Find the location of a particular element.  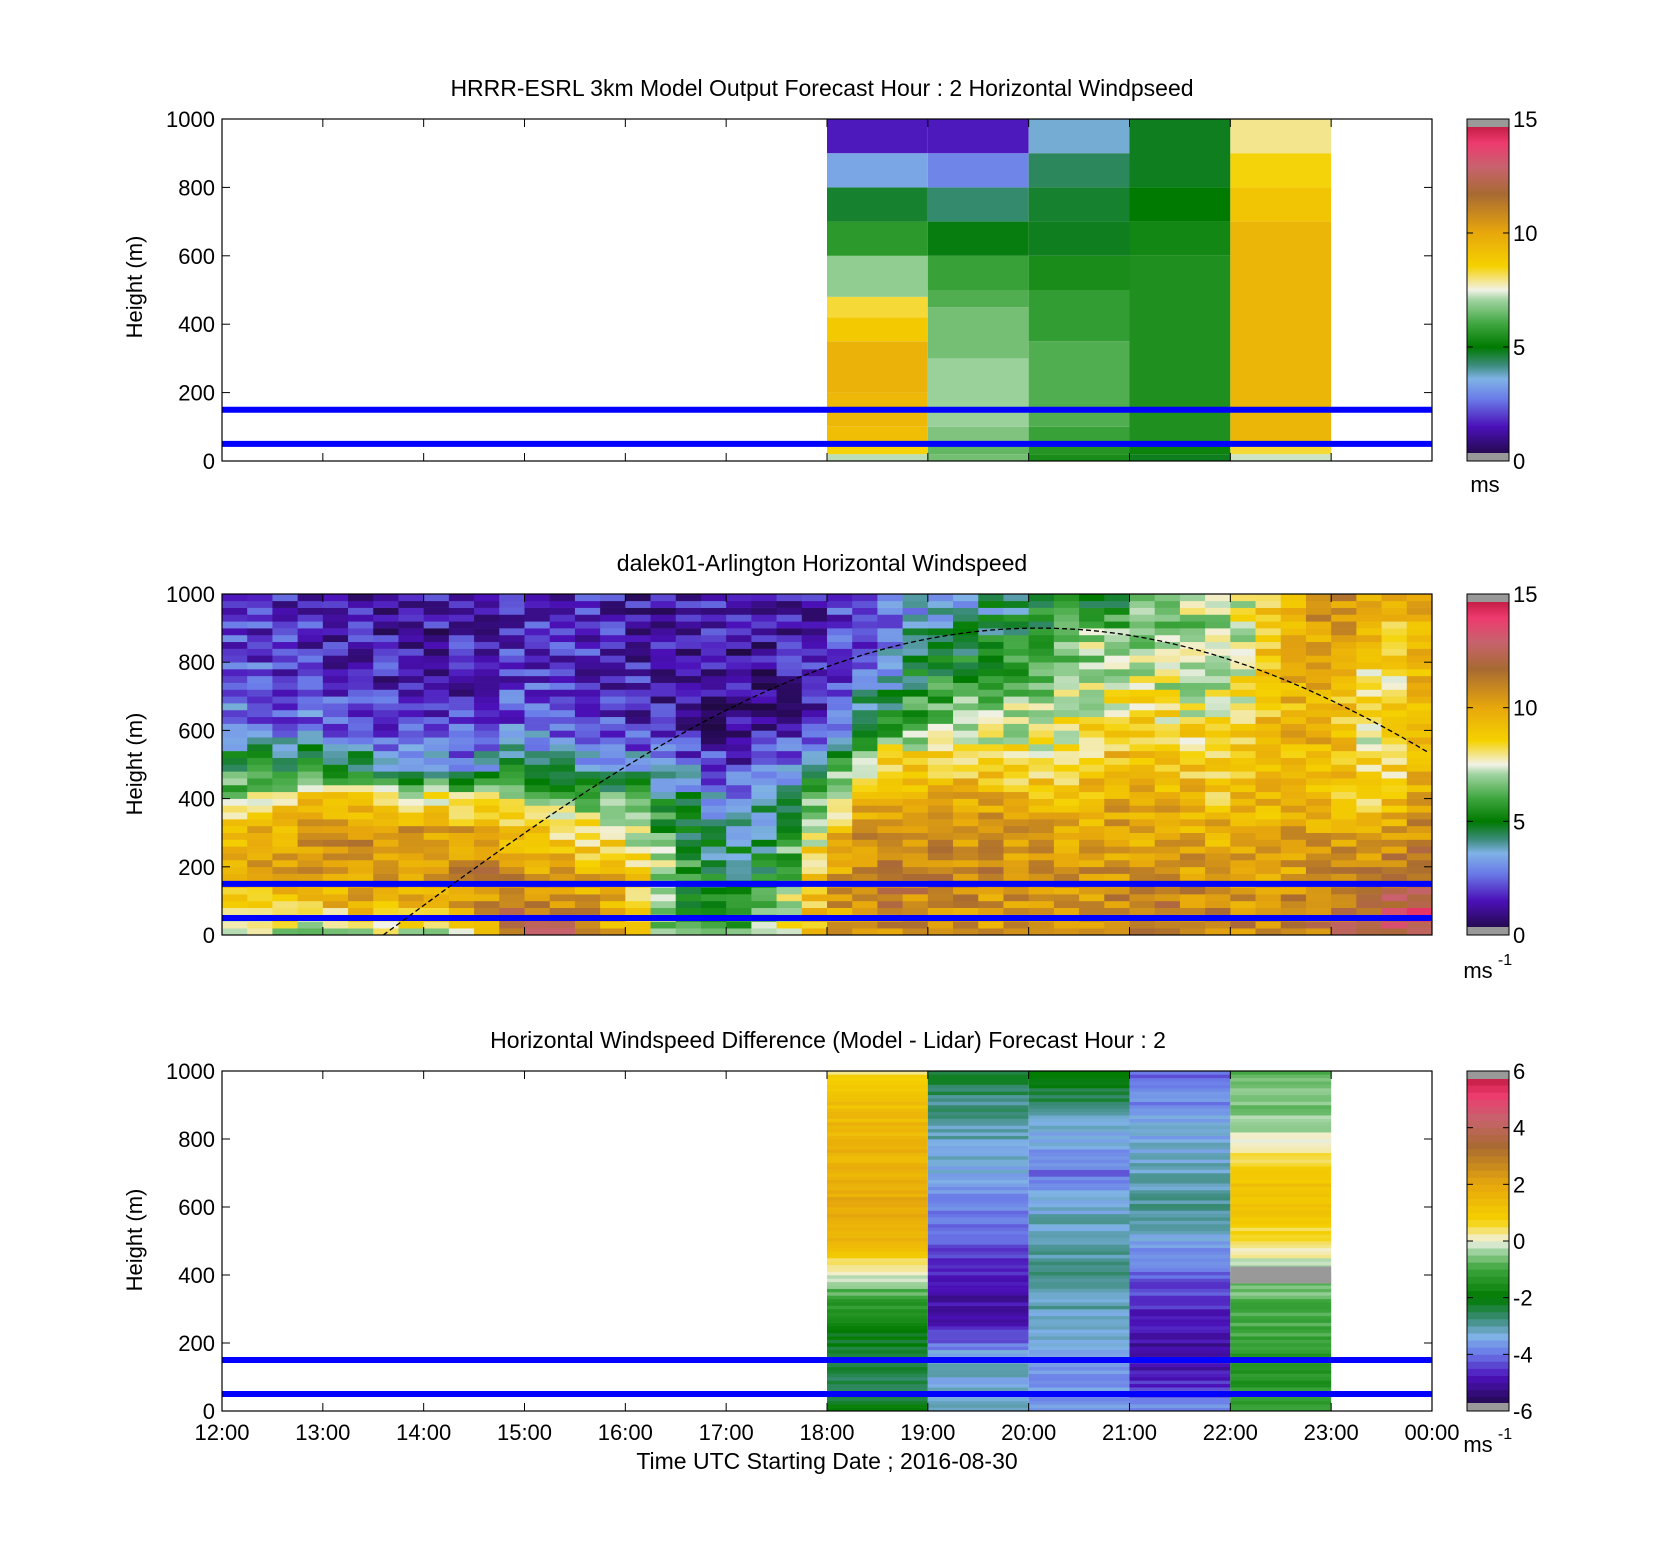

colorbar-band is located at coordinates (1488, 1082).